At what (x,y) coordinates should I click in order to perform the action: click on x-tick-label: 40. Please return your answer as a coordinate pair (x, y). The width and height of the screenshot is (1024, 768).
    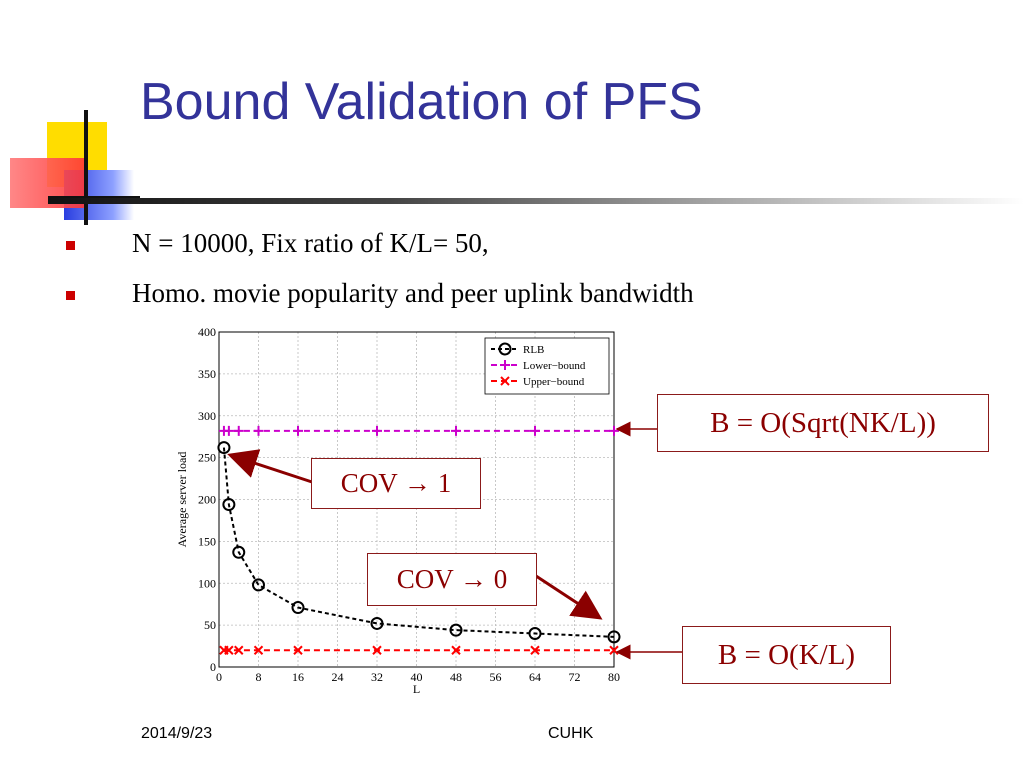
    Looking at the image, I should click on (417, 677).